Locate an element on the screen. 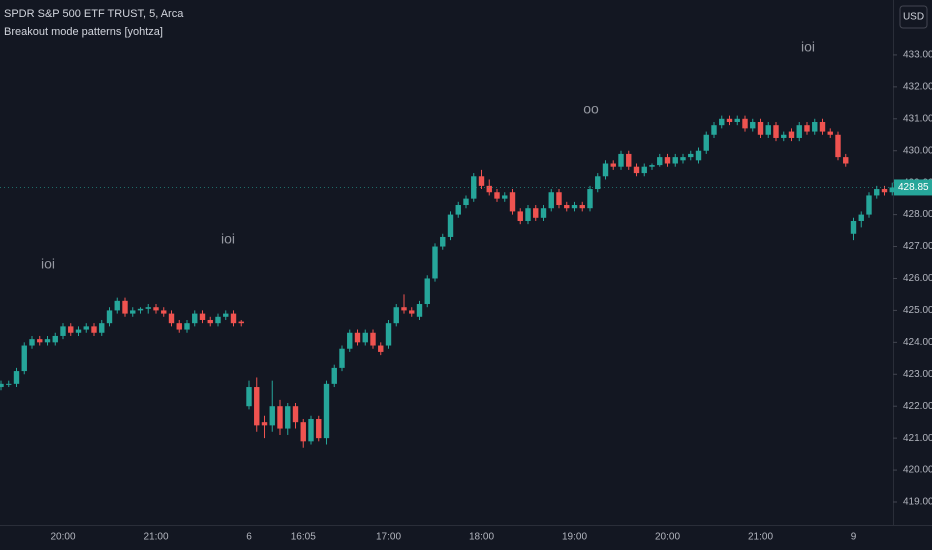  x-tick-label: 9 is located at coordinates (854, 537).